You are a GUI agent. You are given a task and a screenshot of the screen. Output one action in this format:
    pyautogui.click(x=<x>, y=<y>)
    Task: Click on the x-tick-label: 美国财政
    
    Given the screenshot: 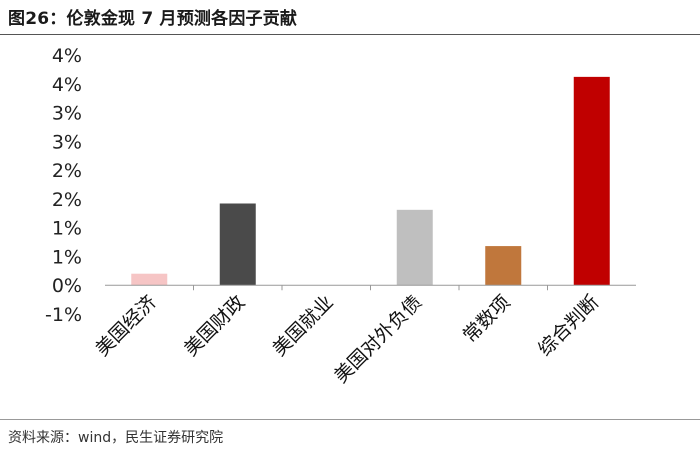 What is the action you would take?
    pyautogui.click(x=214, y=325)
    